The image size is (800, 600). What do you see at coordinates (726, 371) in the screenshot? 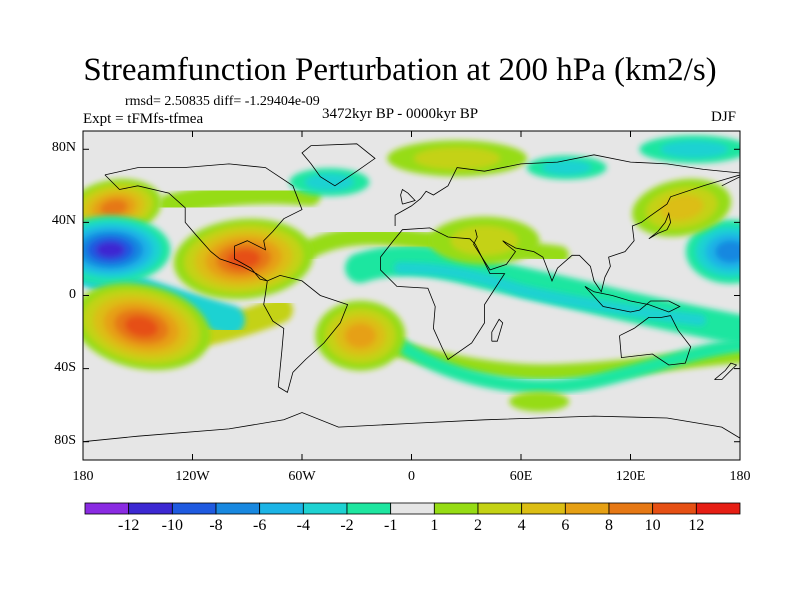
I see `coast-new-zealand` at bounding box center [726, 371].